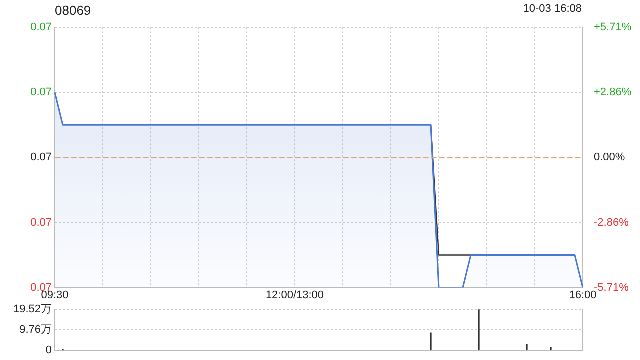 This screenshot has width=640, height=360. Describe the element at coordinates (610, 158) in the screenshot. I see `y2-tick-label: 0.00%` at that location.